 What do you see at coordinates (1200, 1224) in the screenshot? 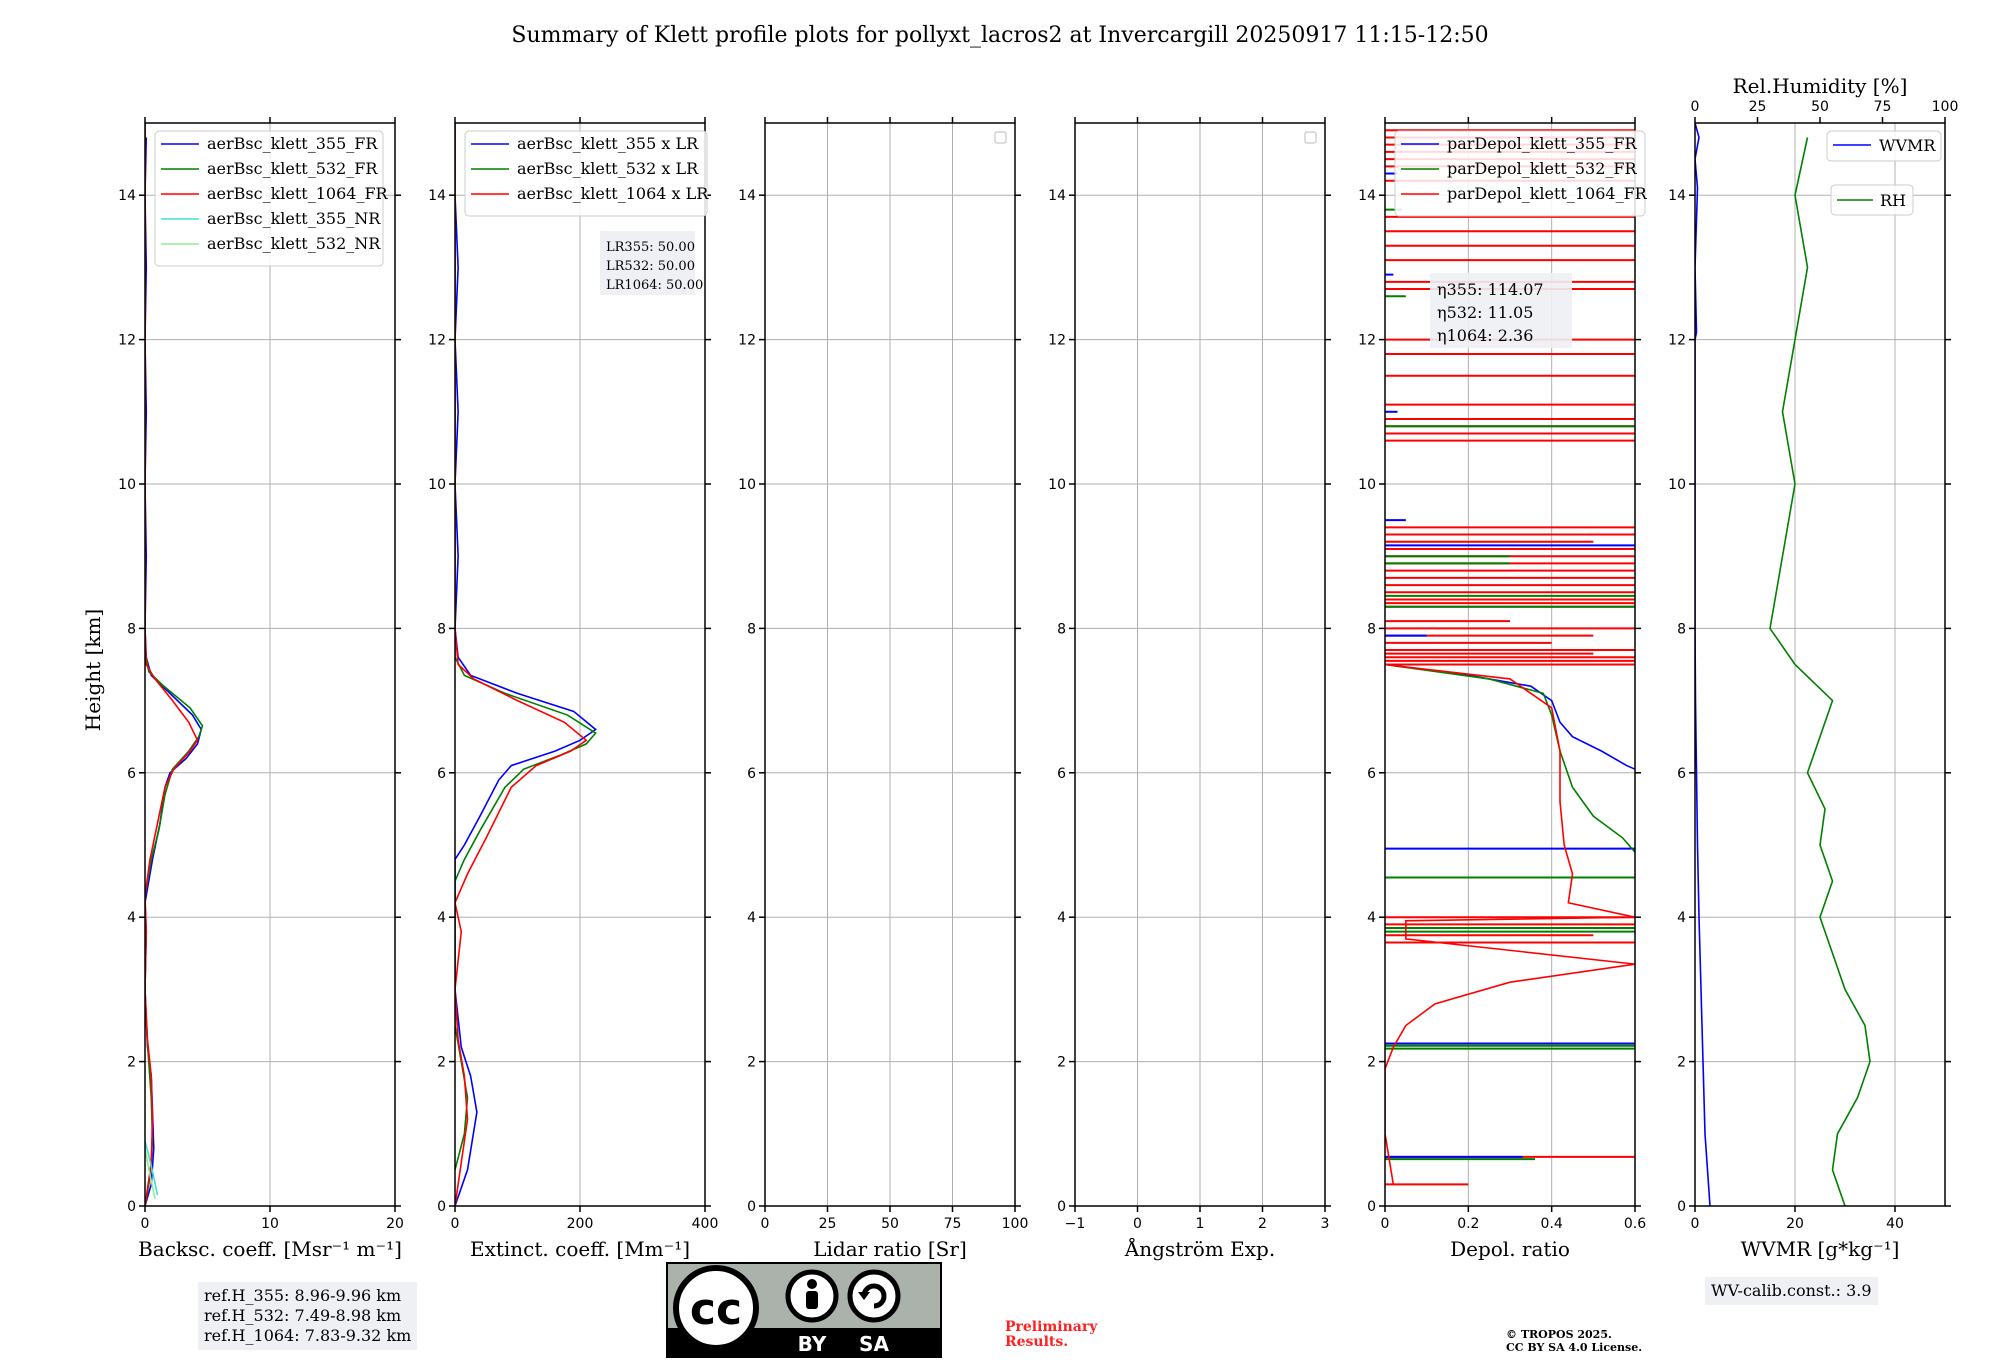
I see `xtick-label-1: 1` at bounding box center [1200, 1224].